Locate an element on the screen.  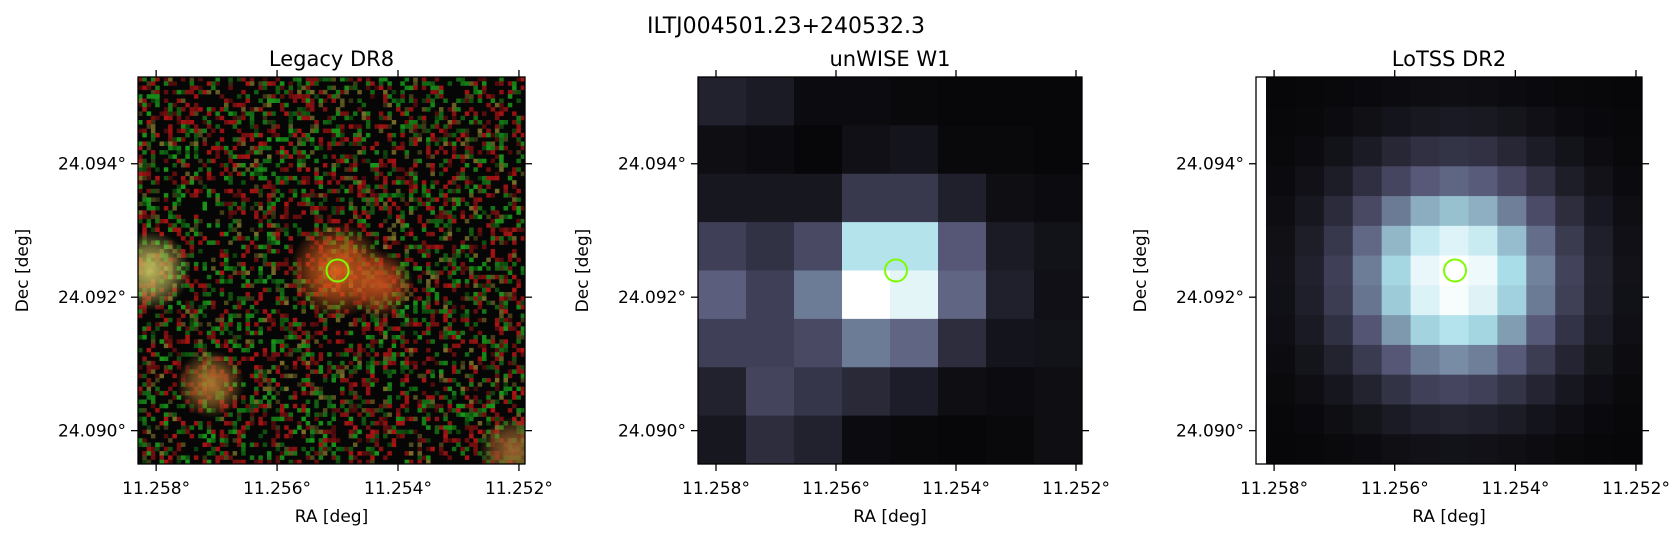
source-blob is located at coordinates (210, 383).